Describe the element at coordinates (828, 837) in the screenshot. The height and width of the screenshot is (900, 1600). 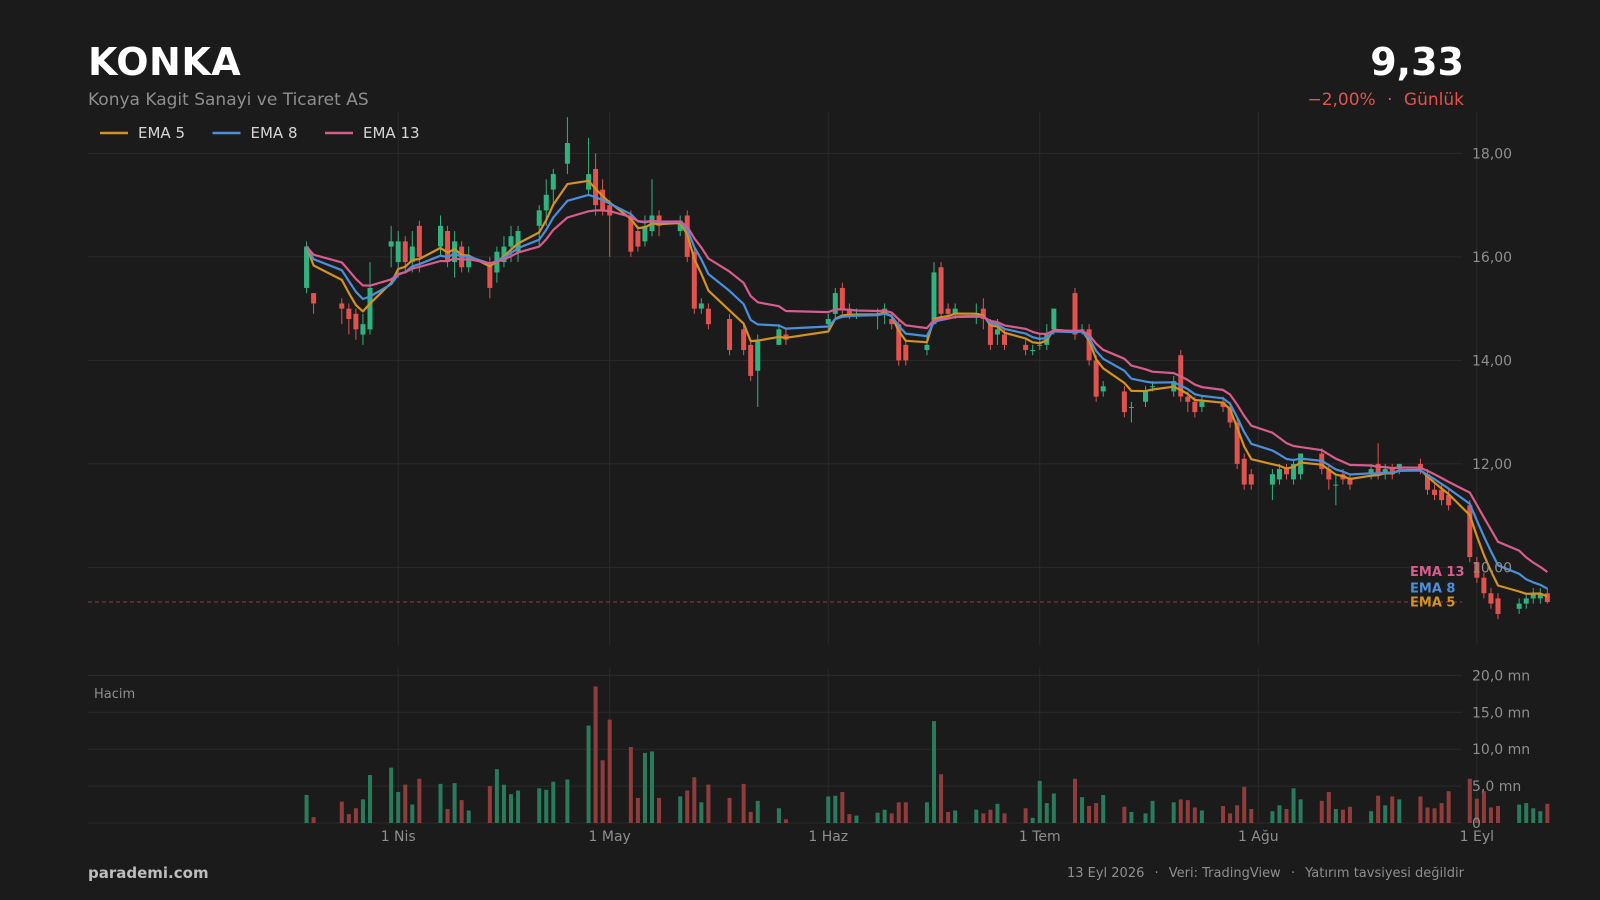
I see `time-tick-label: 1 Haz` at that location.